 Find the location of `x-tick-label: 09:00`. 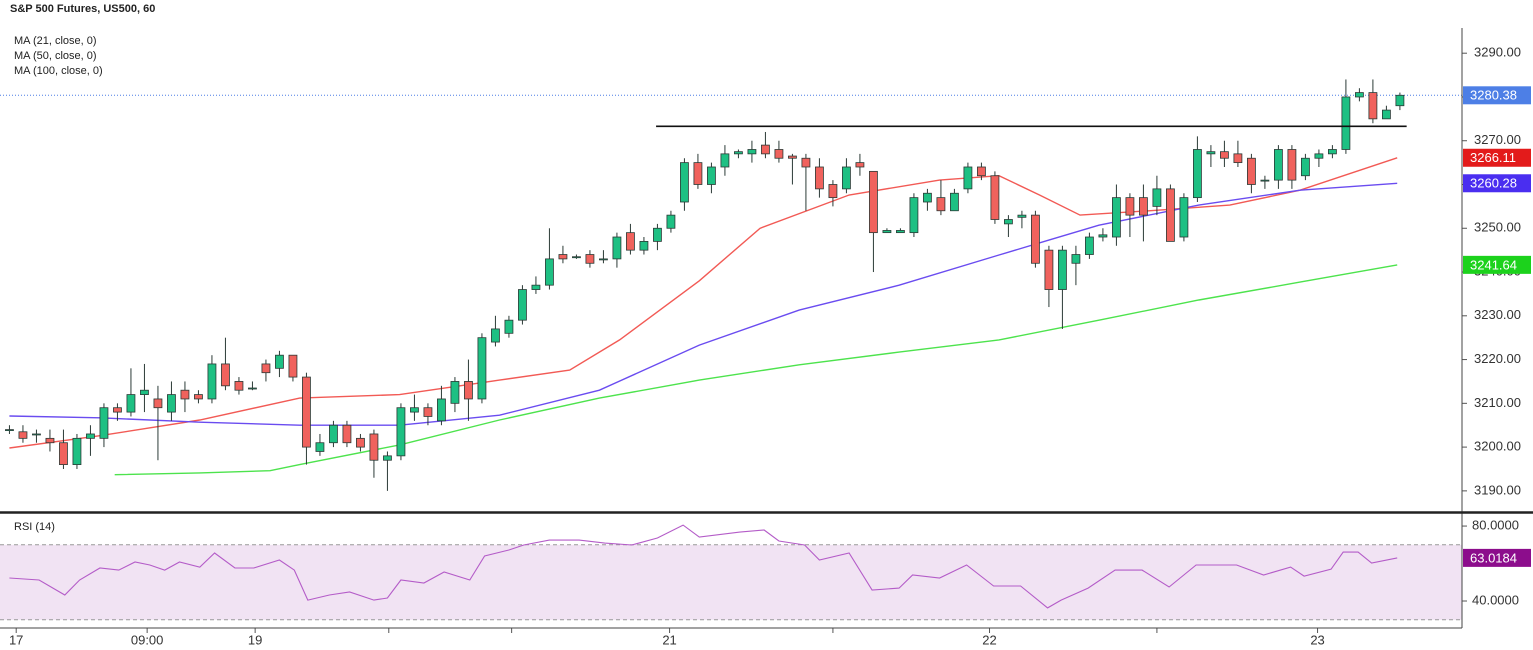

x-tick-label: 09:00 is located at coordinates (147, 639).